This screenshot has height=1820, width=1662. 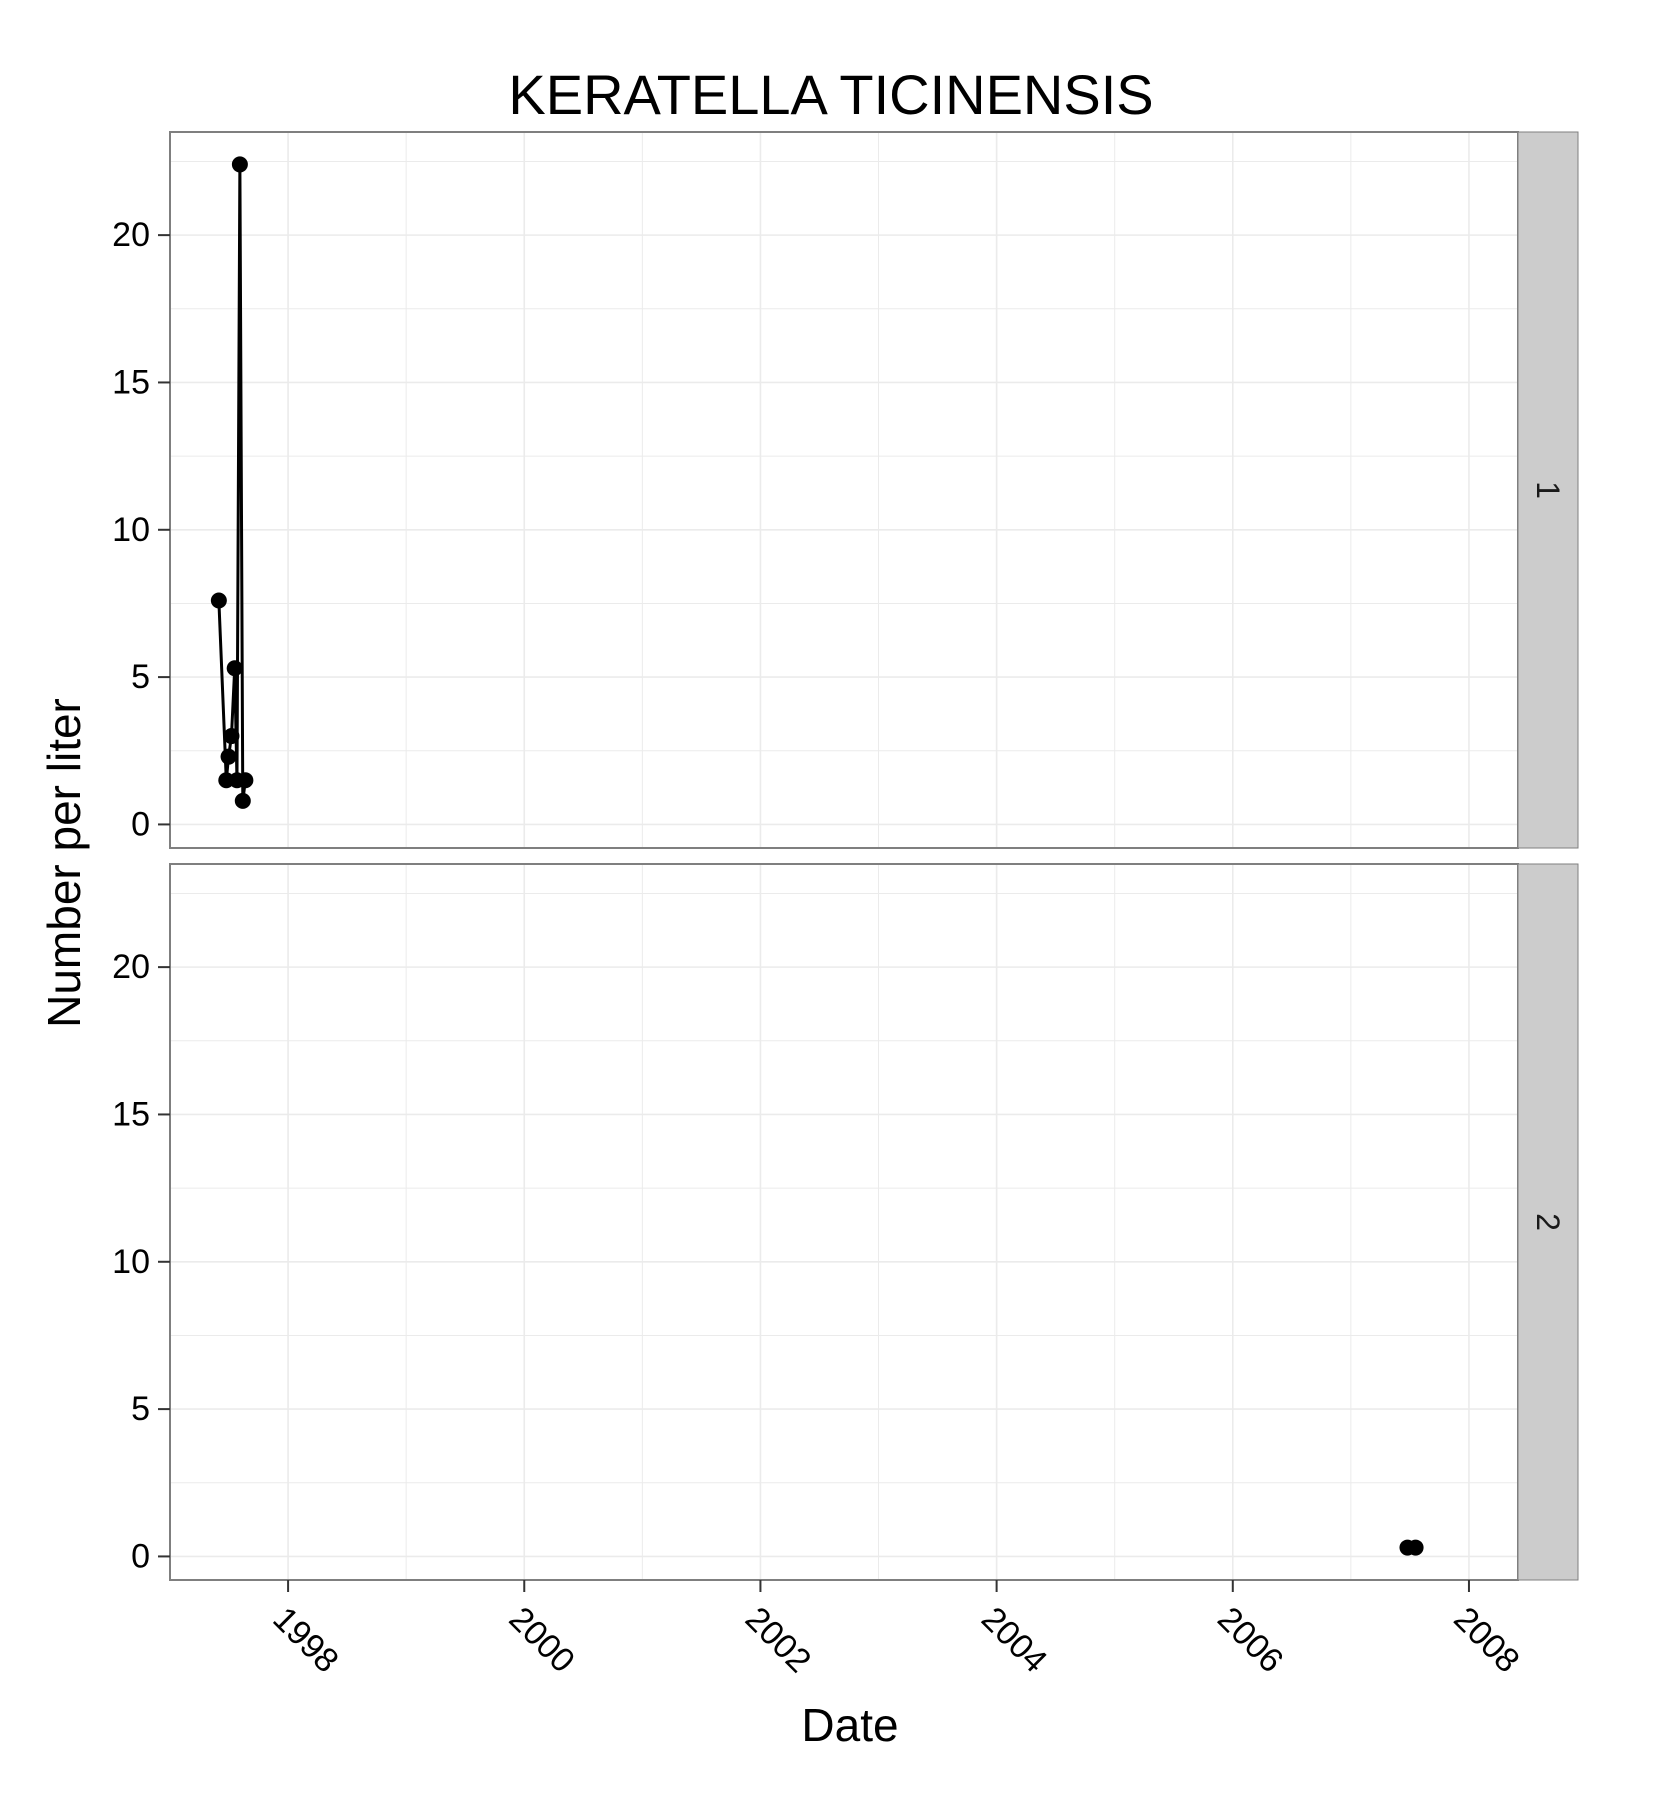 I want to click on x-tick-label: 2000, so click(x=542, y=1640).